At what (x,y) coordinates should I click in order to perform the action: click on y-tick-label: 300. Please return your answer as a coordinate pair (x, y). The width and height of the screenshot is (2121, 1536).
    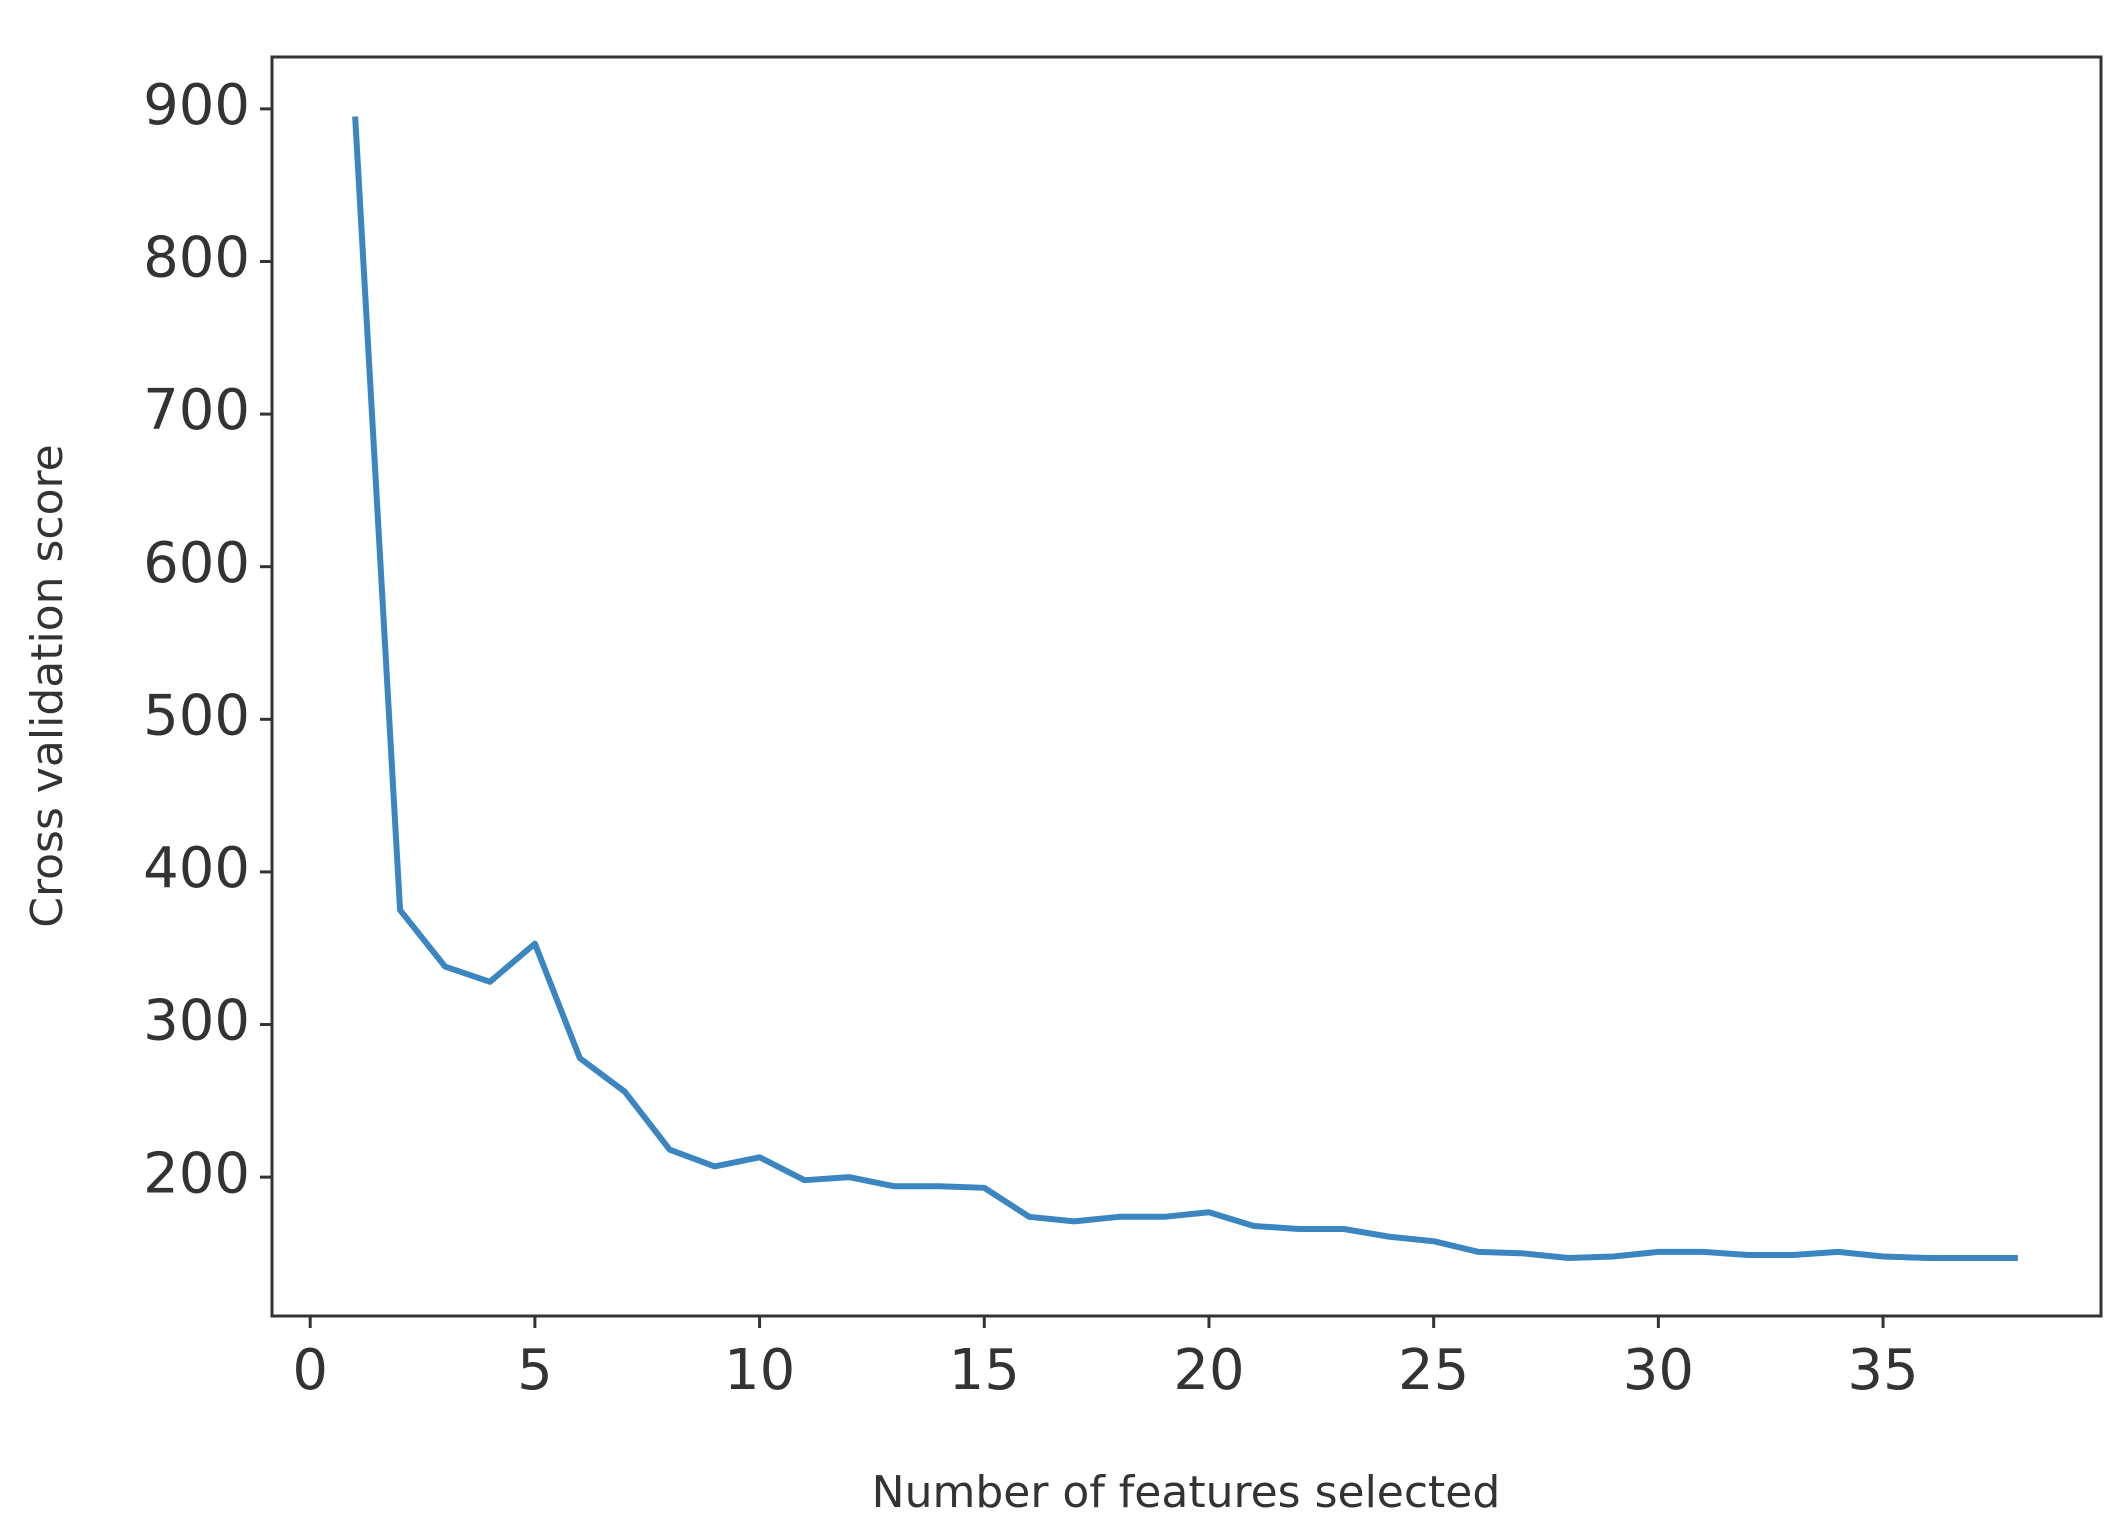
    Looking at the image, I should click on (196, 1021).